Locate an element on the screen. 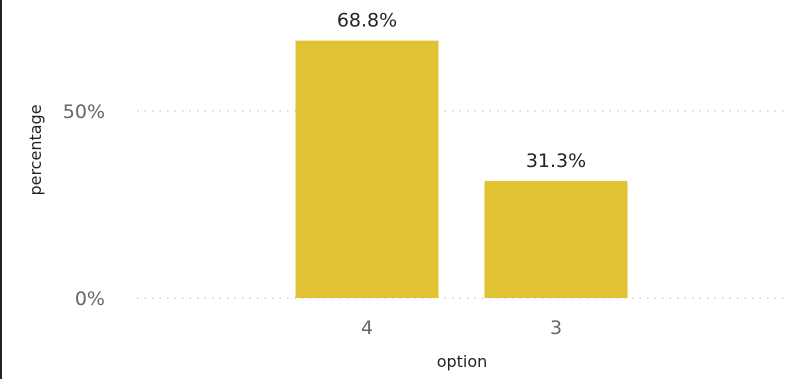 The width and height of the screenshot is (793, 379). data-label: 31.3% is located at coordinates (556, 161).